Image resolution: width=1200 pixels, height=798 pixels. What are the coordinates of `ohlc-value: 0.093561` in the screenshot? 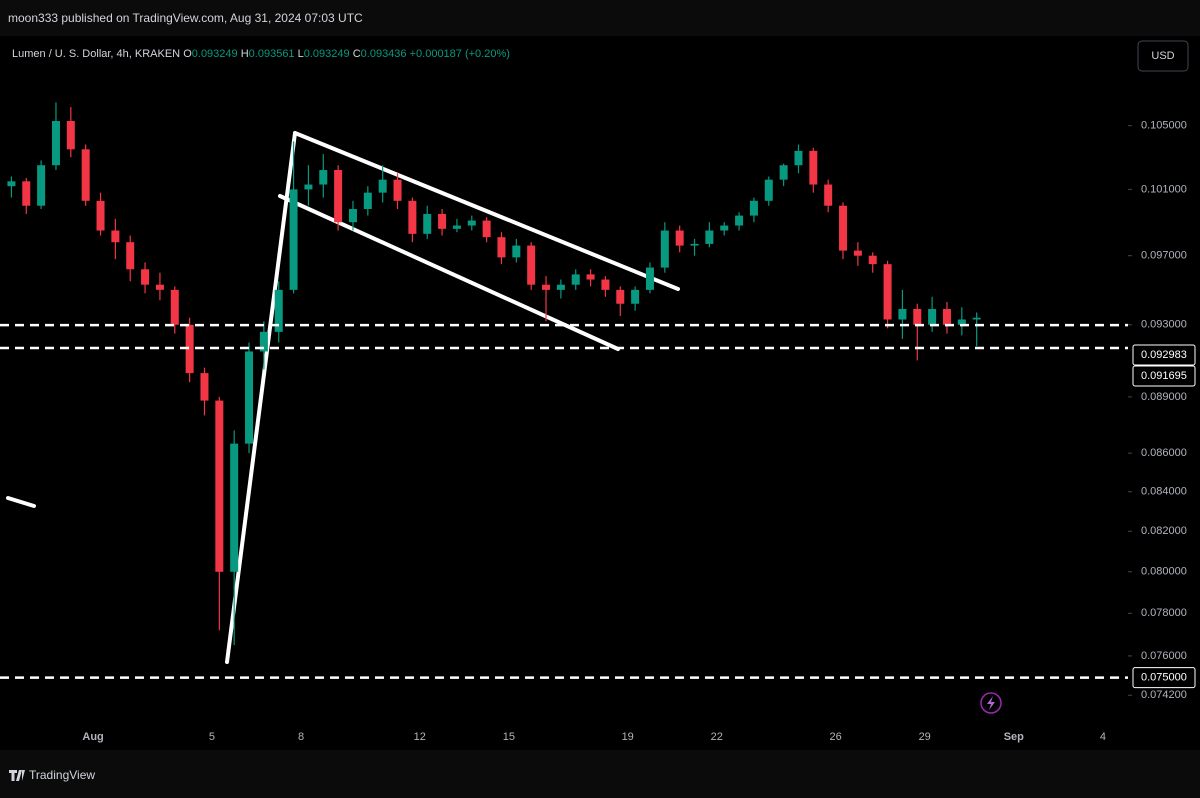 It's located at (272, 54).